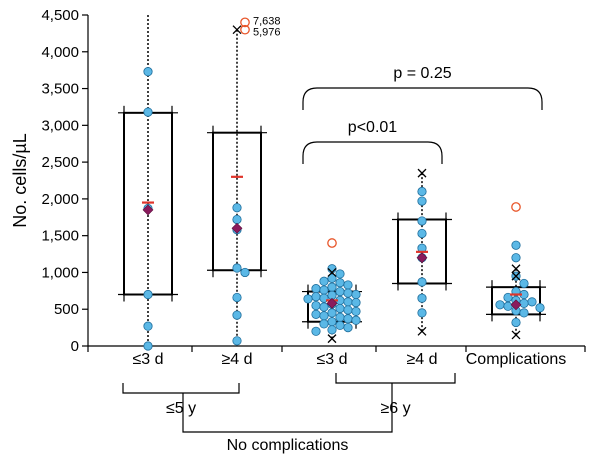 The image size is (600, 460). Describe the element at coordinates (372, 152) in the screenshot. I see `bracket-line` at that location.